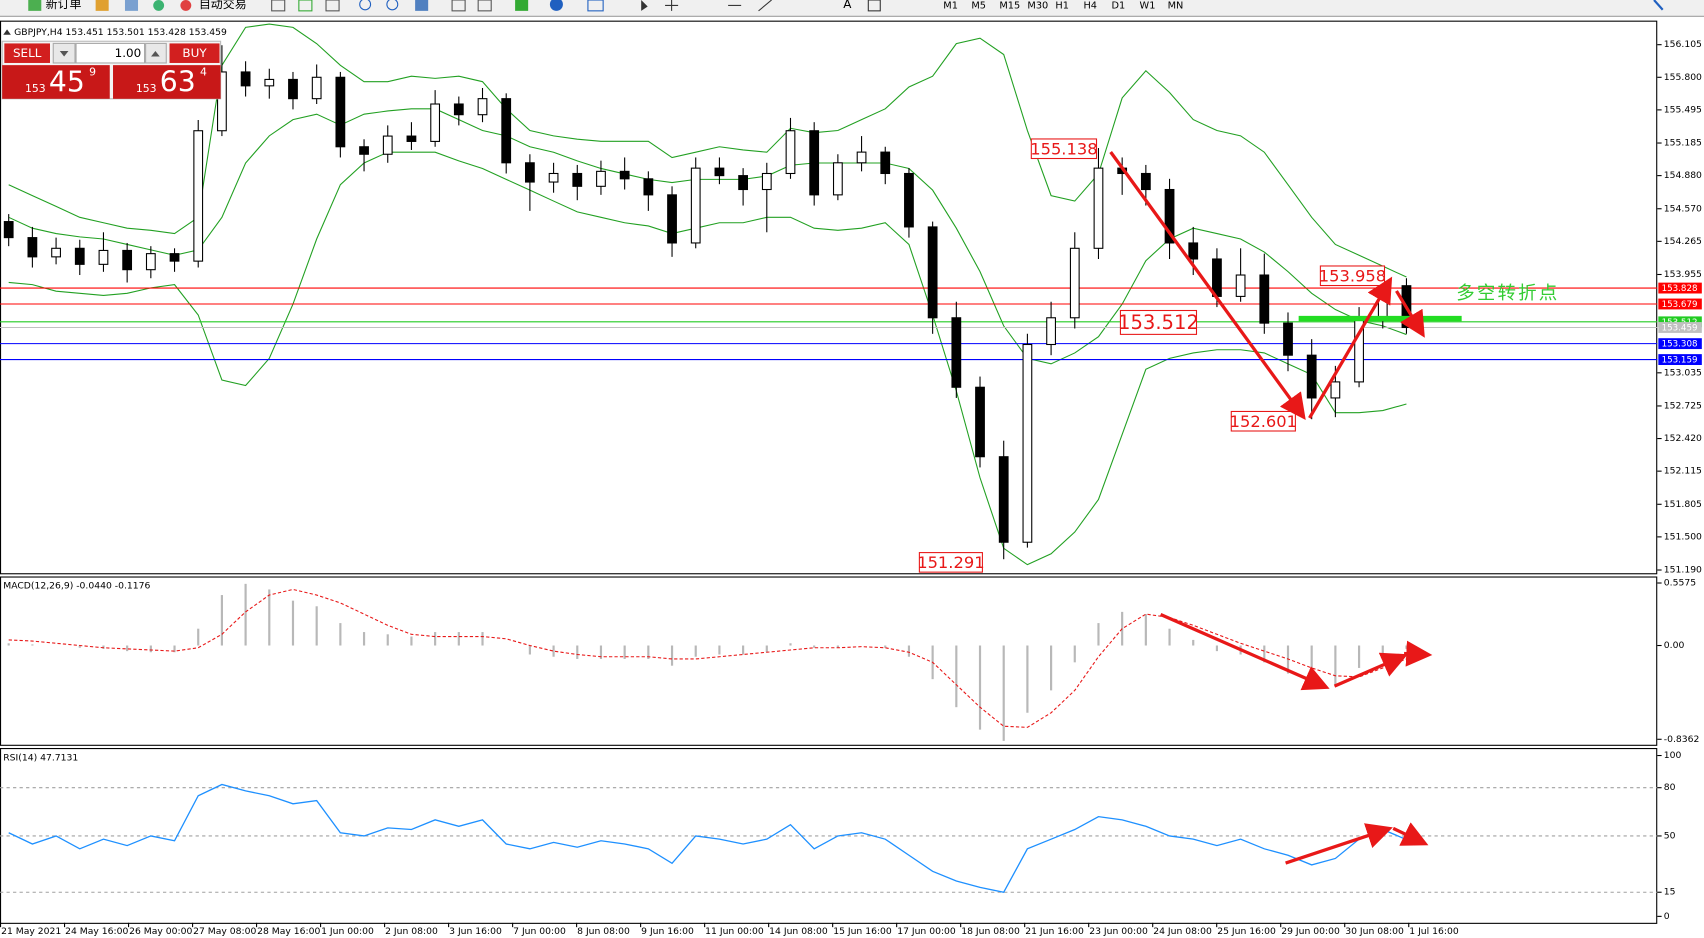 The height and width of the screenshot is (938, 1704). I want to click on auto-trading-button: 自动交易, so click(223, 5).